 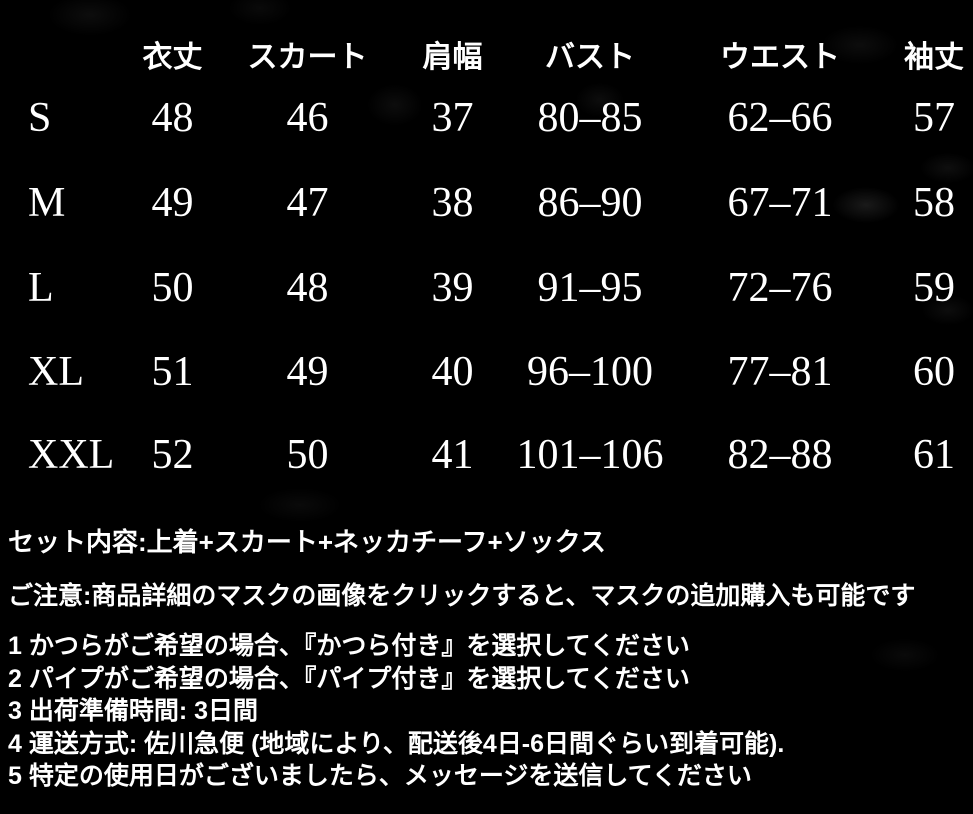 What do you see at coordinates (934, 57) in the screenshot?
I see `header-cell-sleeve: 袖丈` at bounding box center [934, 57].